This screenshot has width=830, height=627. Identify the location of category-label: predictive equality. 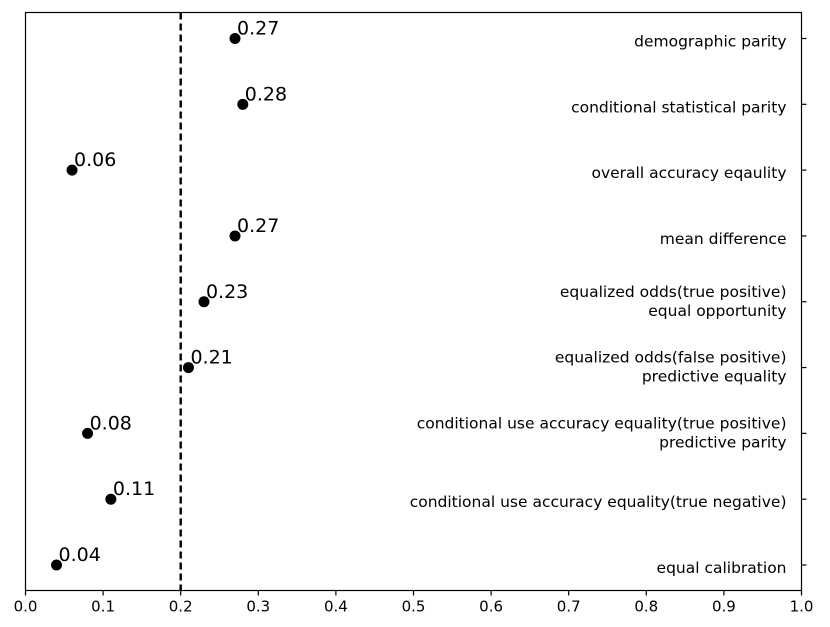
(714, 377).